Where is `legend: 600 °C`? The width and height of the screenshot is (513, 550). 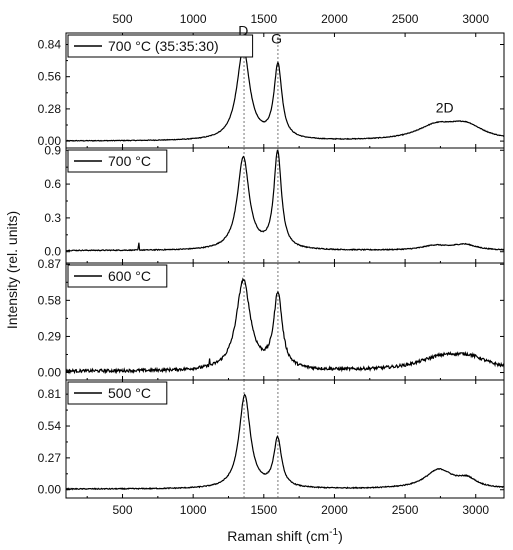
legend: 600 °C is located at coordinates (117, 276).